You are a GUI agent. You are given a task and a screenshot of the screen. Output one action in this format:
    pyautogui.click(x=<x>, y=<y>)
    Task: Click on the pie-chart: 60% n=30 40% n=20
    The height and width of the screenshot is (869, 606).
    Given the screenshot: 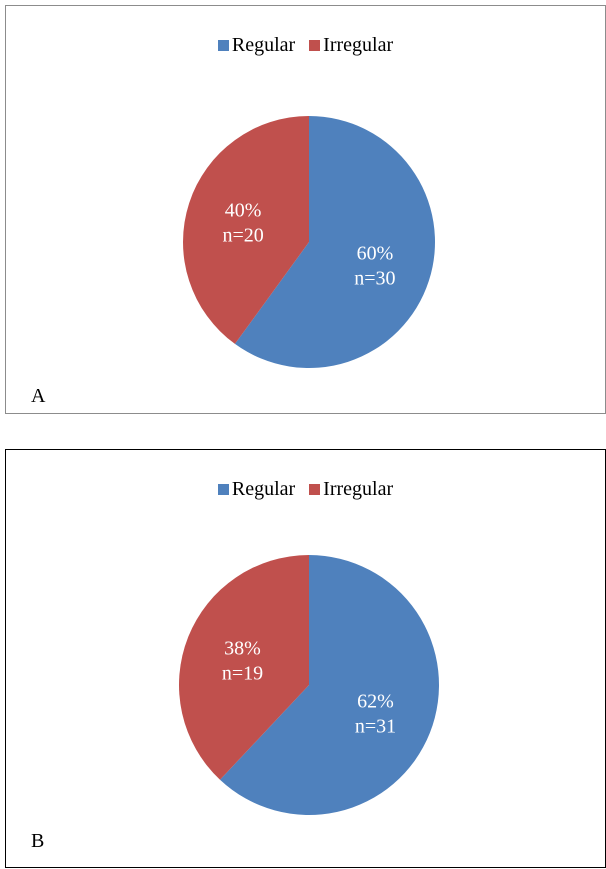 What is the action you would take?
    pyautogui.click(x=309, y=242)
    